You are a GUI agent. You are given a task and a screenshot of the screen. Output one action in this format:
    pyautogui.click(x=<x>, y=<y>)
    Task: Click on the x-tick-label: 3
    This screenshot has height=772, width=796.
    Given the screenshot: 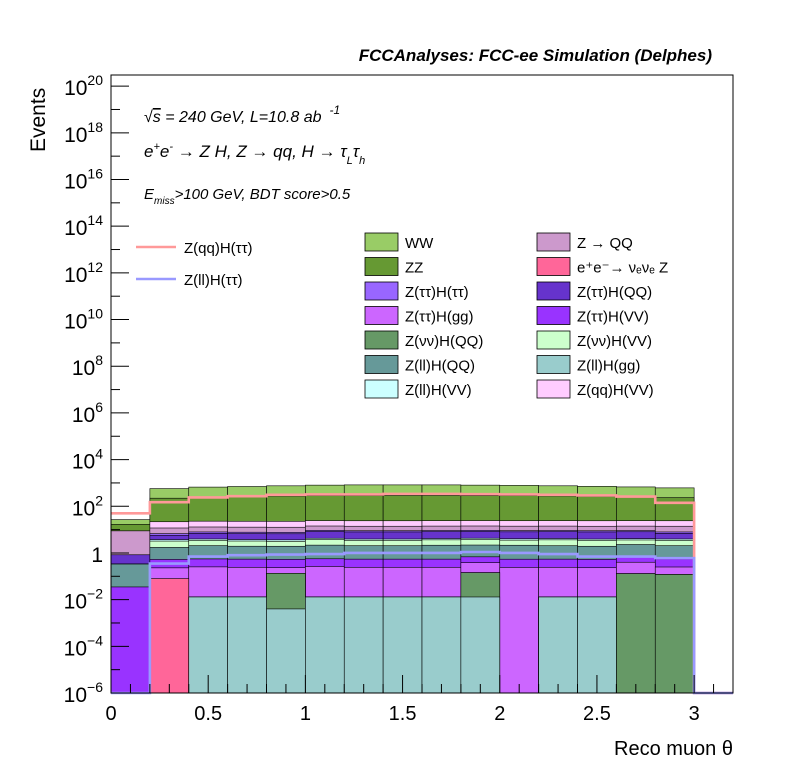 What is the action you would take?
    pyautogui.click(x=694, y=714)
    